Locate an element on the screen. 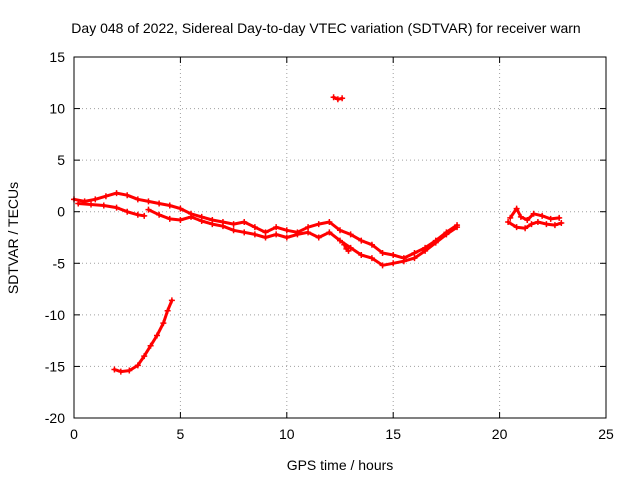 The width and height of the screenshot is (640, 480). x-tick-label: 0 is located at coordinates (74, 434).